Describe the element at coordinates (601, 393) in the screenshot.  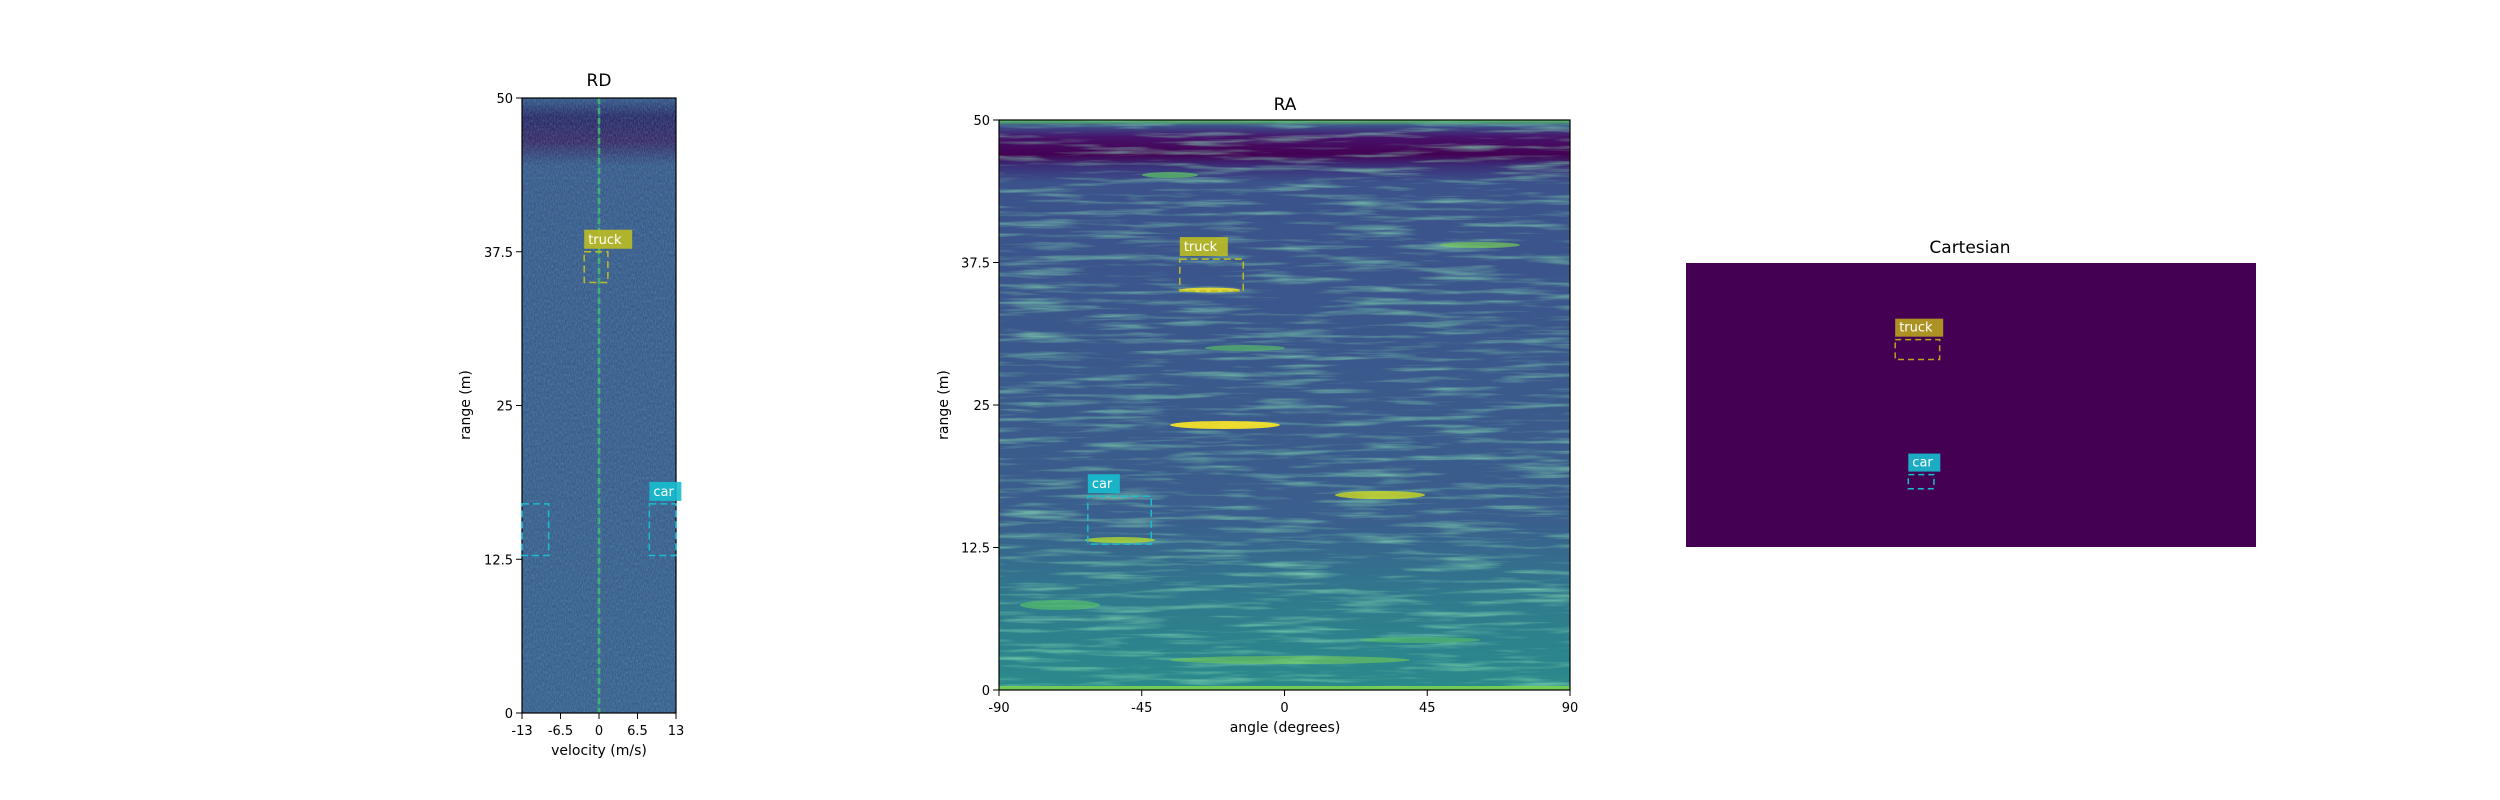
I see `rd-boxes: truck car` at that location.